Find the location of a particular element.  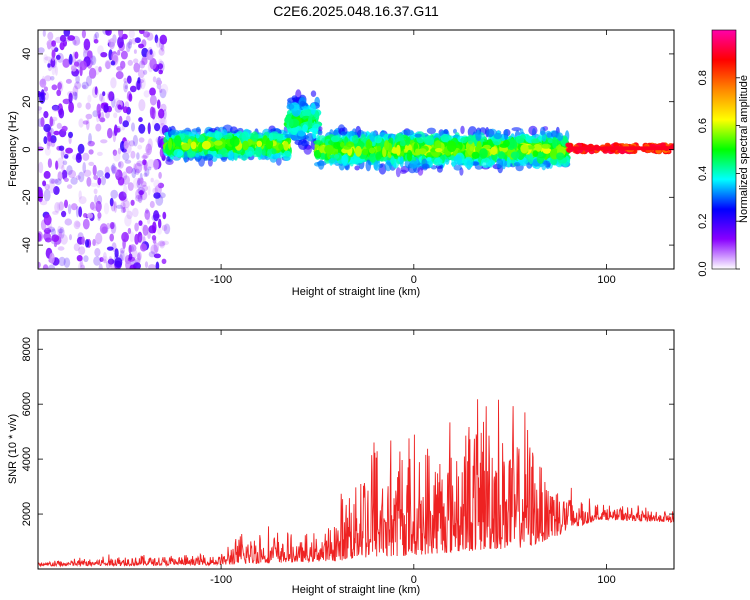

y-tick-label: 8000 is located at coordinates (27, 349).